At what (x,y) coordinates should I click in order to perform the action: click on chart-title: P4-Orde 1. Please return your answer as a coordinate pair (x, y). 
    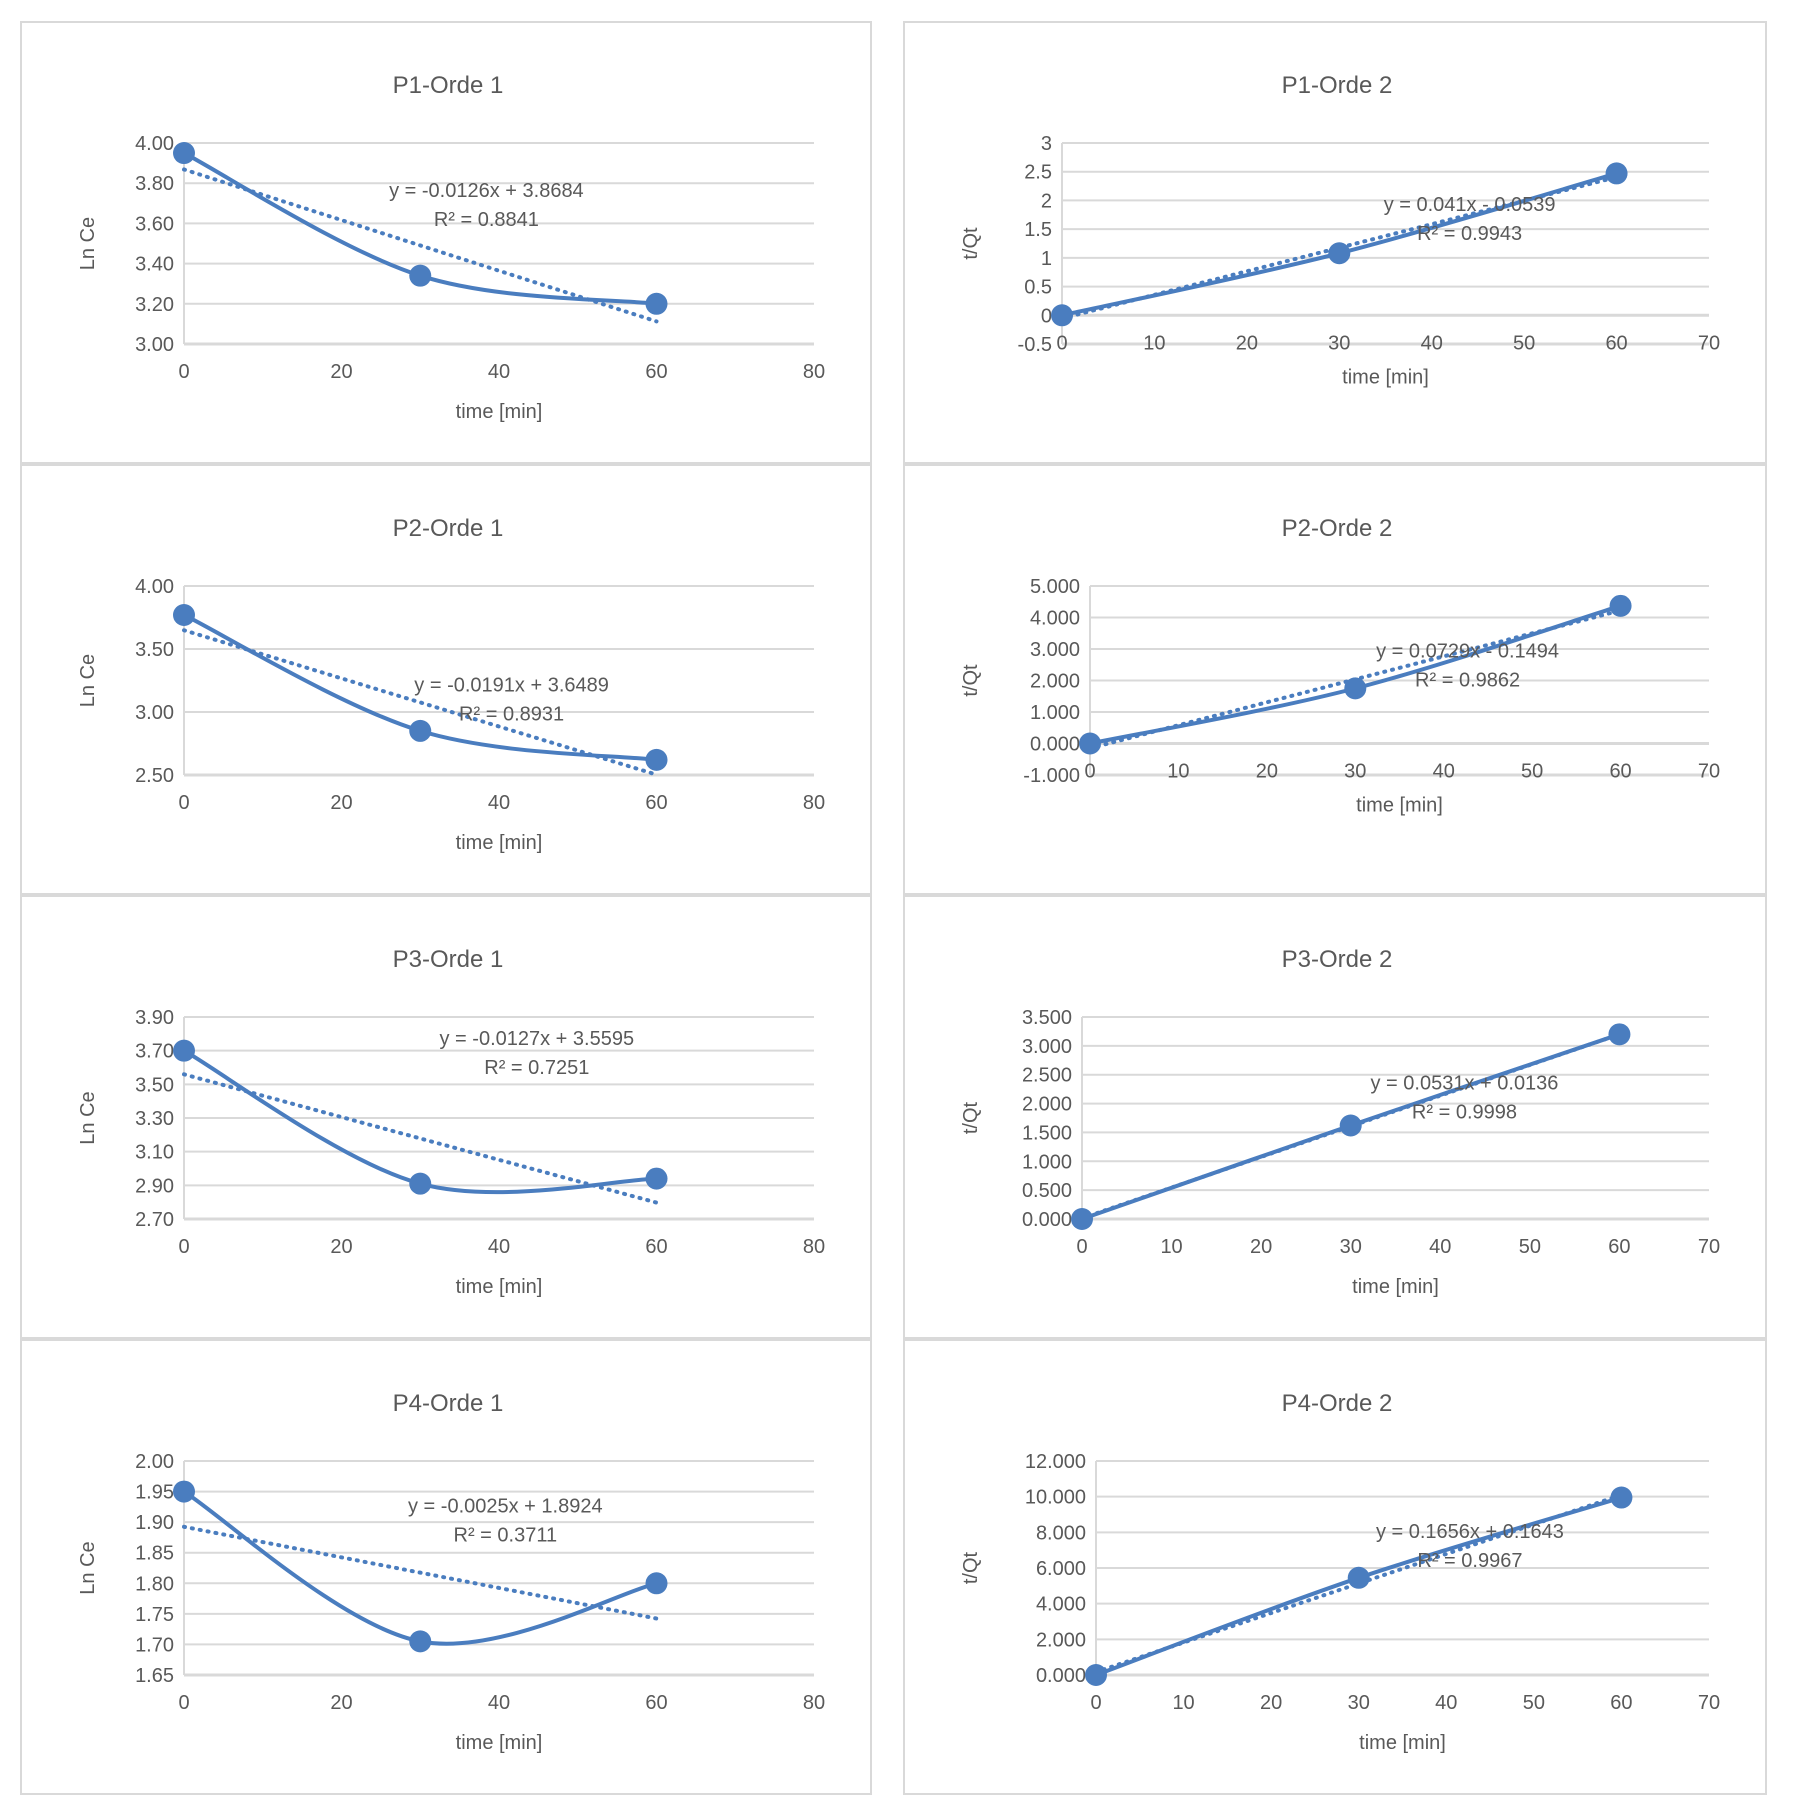
    Looking at the image, I should click on (448, 1403).